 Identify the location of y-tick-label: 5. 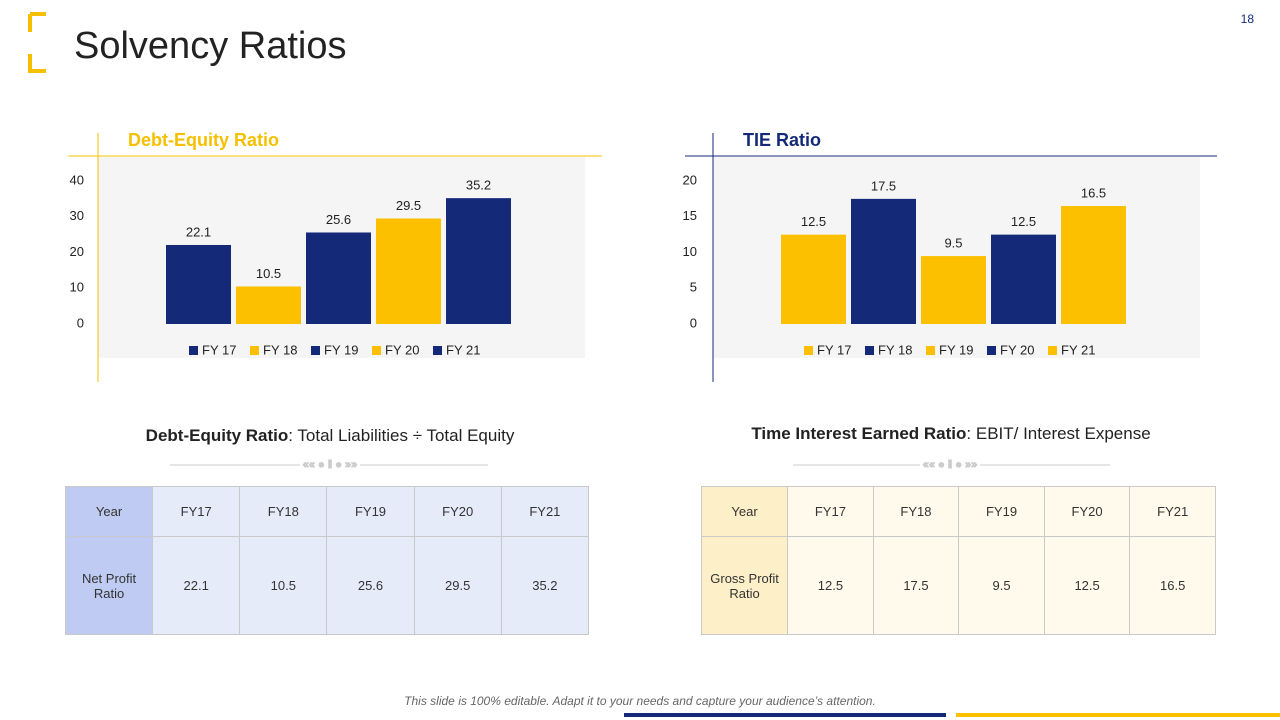
(693, 287).